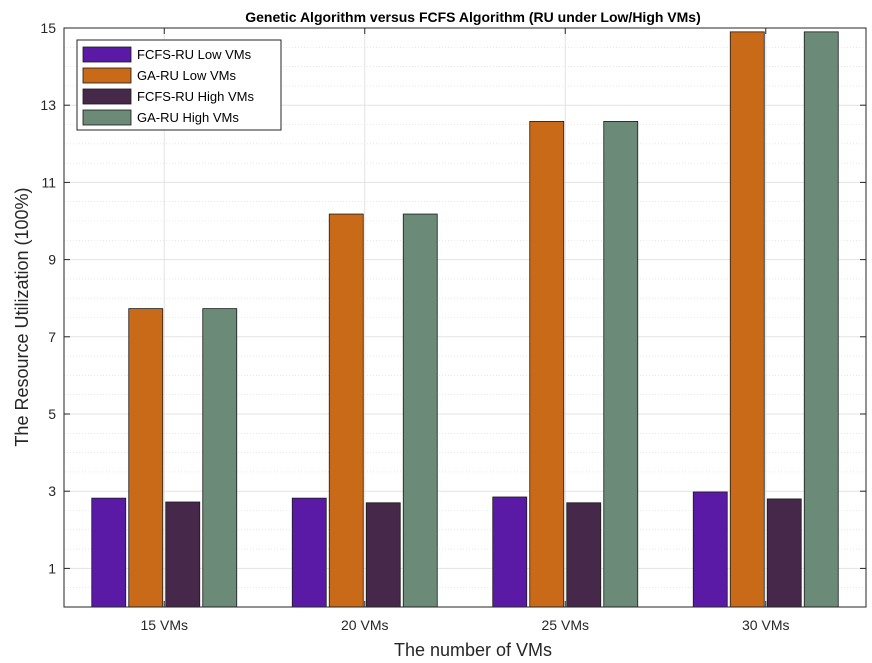 The image size is (872, 663). What do you see at coordinates (473, 650) in the screenshot?
I see `x-axis-label: The number of VMs` at bounding box center [473, 650].